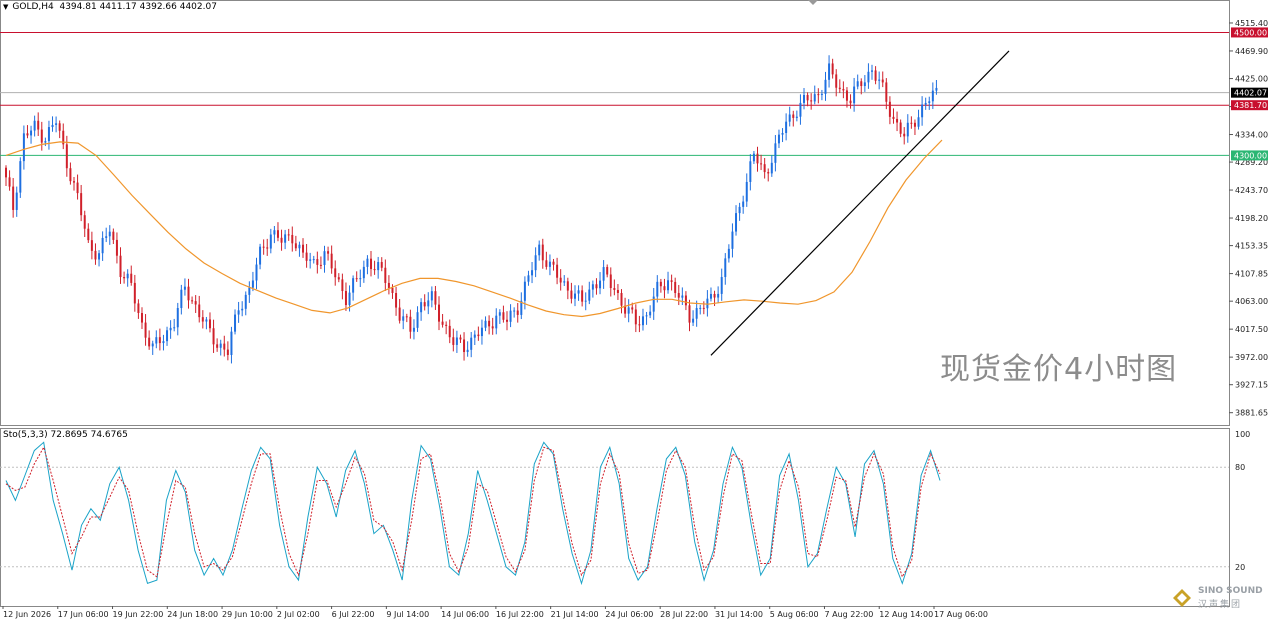  I want to click on sto-tick-label: 20, so click(1240, 567).